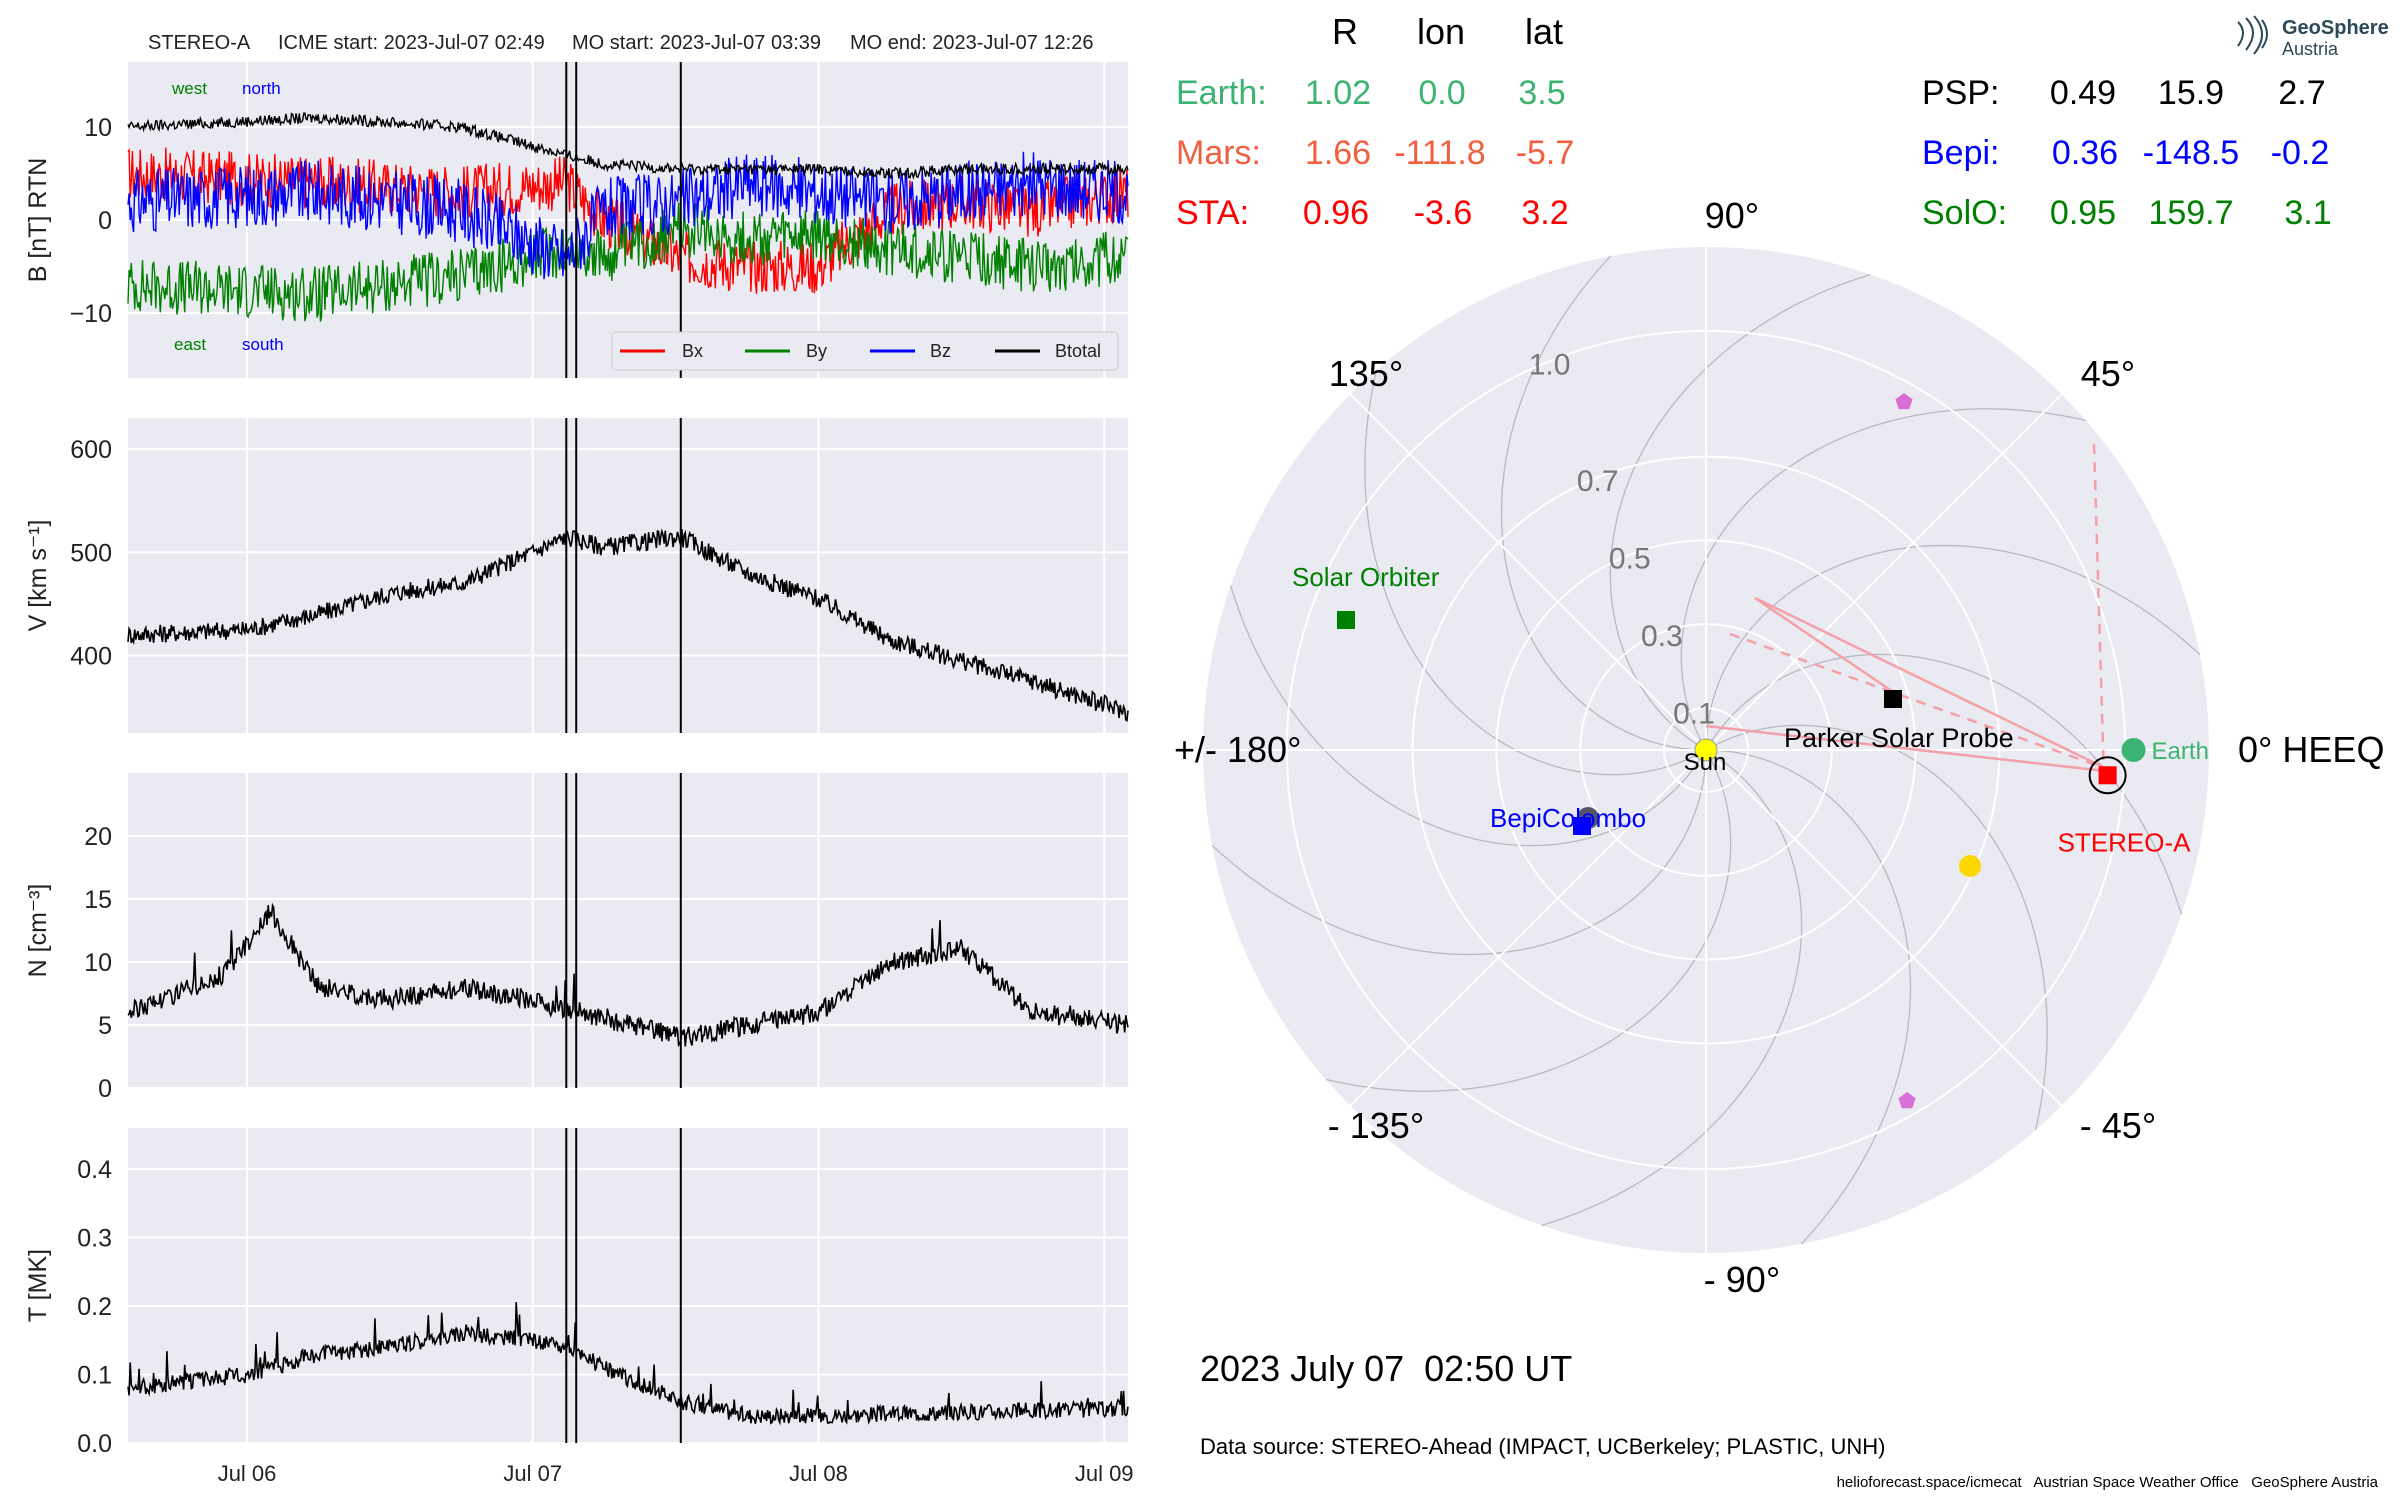  Describe the element at coordinates (1221, 93) in the screenshot. I see `row-earth-label: Earth:` at that location.